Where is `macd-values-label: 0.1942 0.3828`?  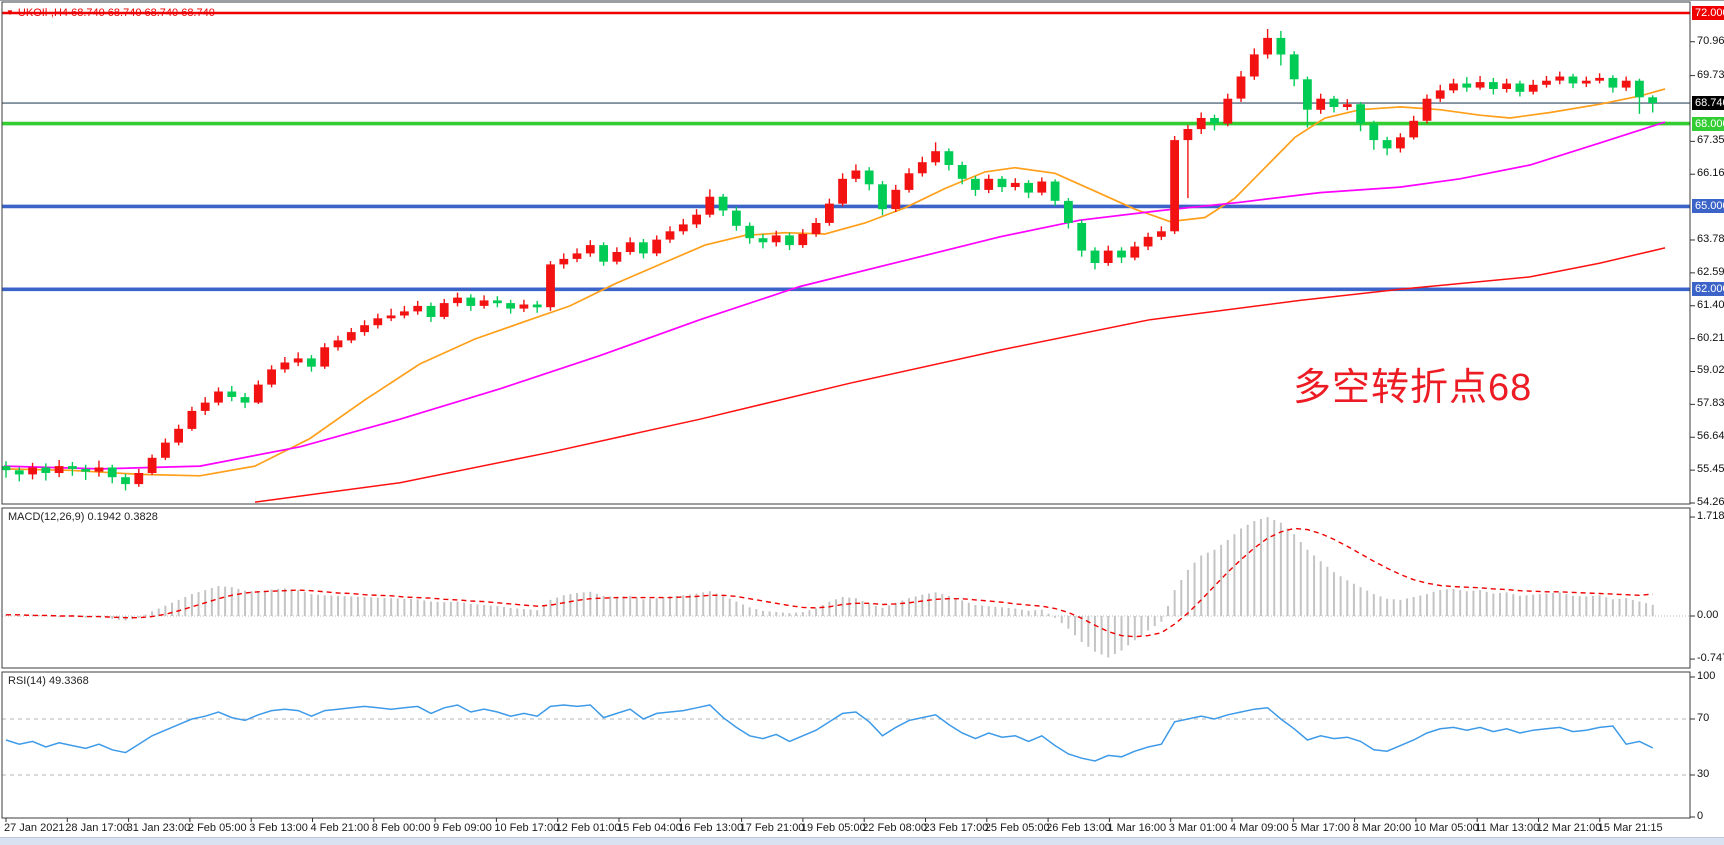
macd-values-label: 0.1942 0.3828 is located at coordinates (122, 517).